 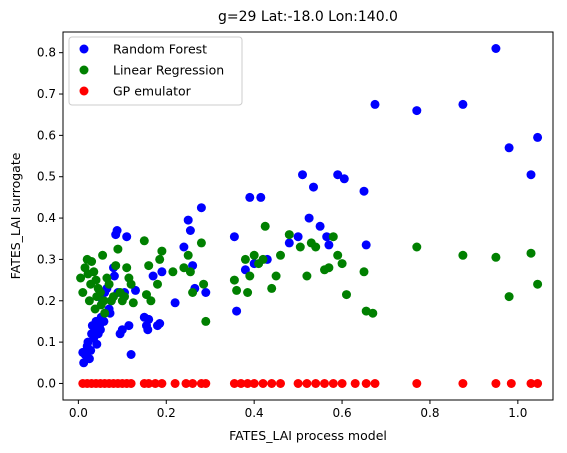 I want to click on x-tick-label: 0.0, so click(x=78, y=413).